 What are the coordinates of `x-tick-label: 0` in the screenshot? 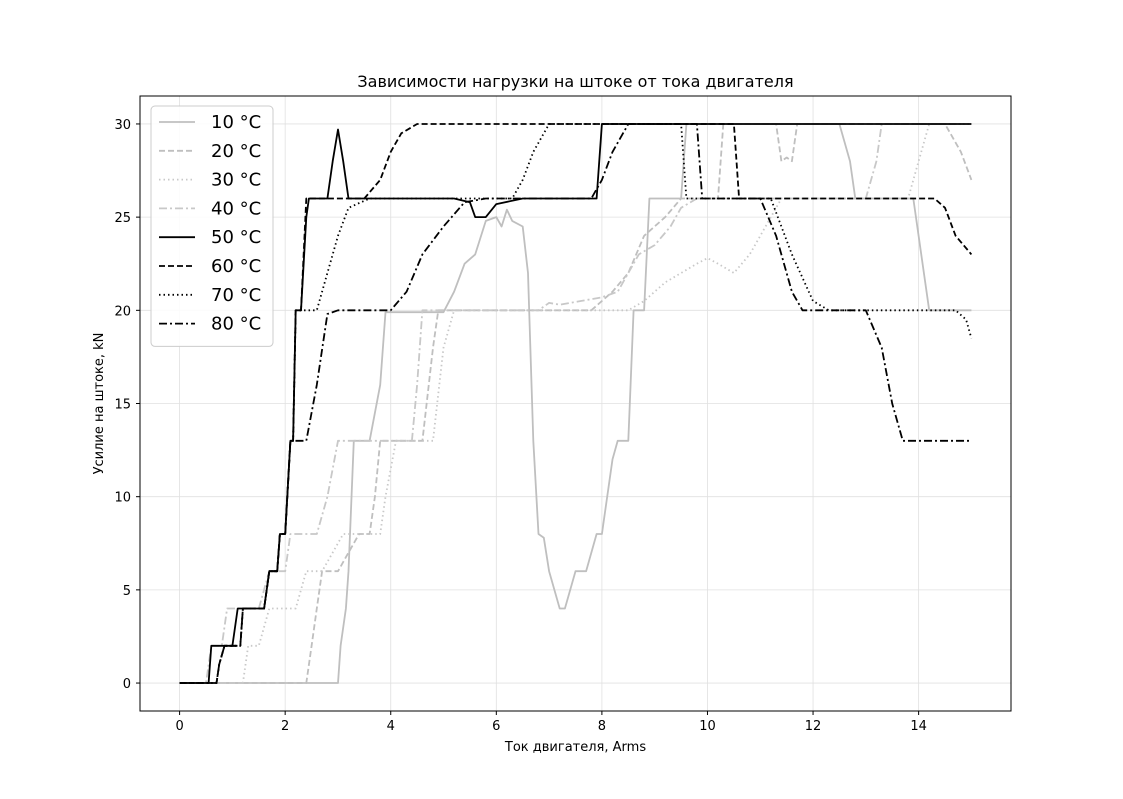 It's located at (179, 726).